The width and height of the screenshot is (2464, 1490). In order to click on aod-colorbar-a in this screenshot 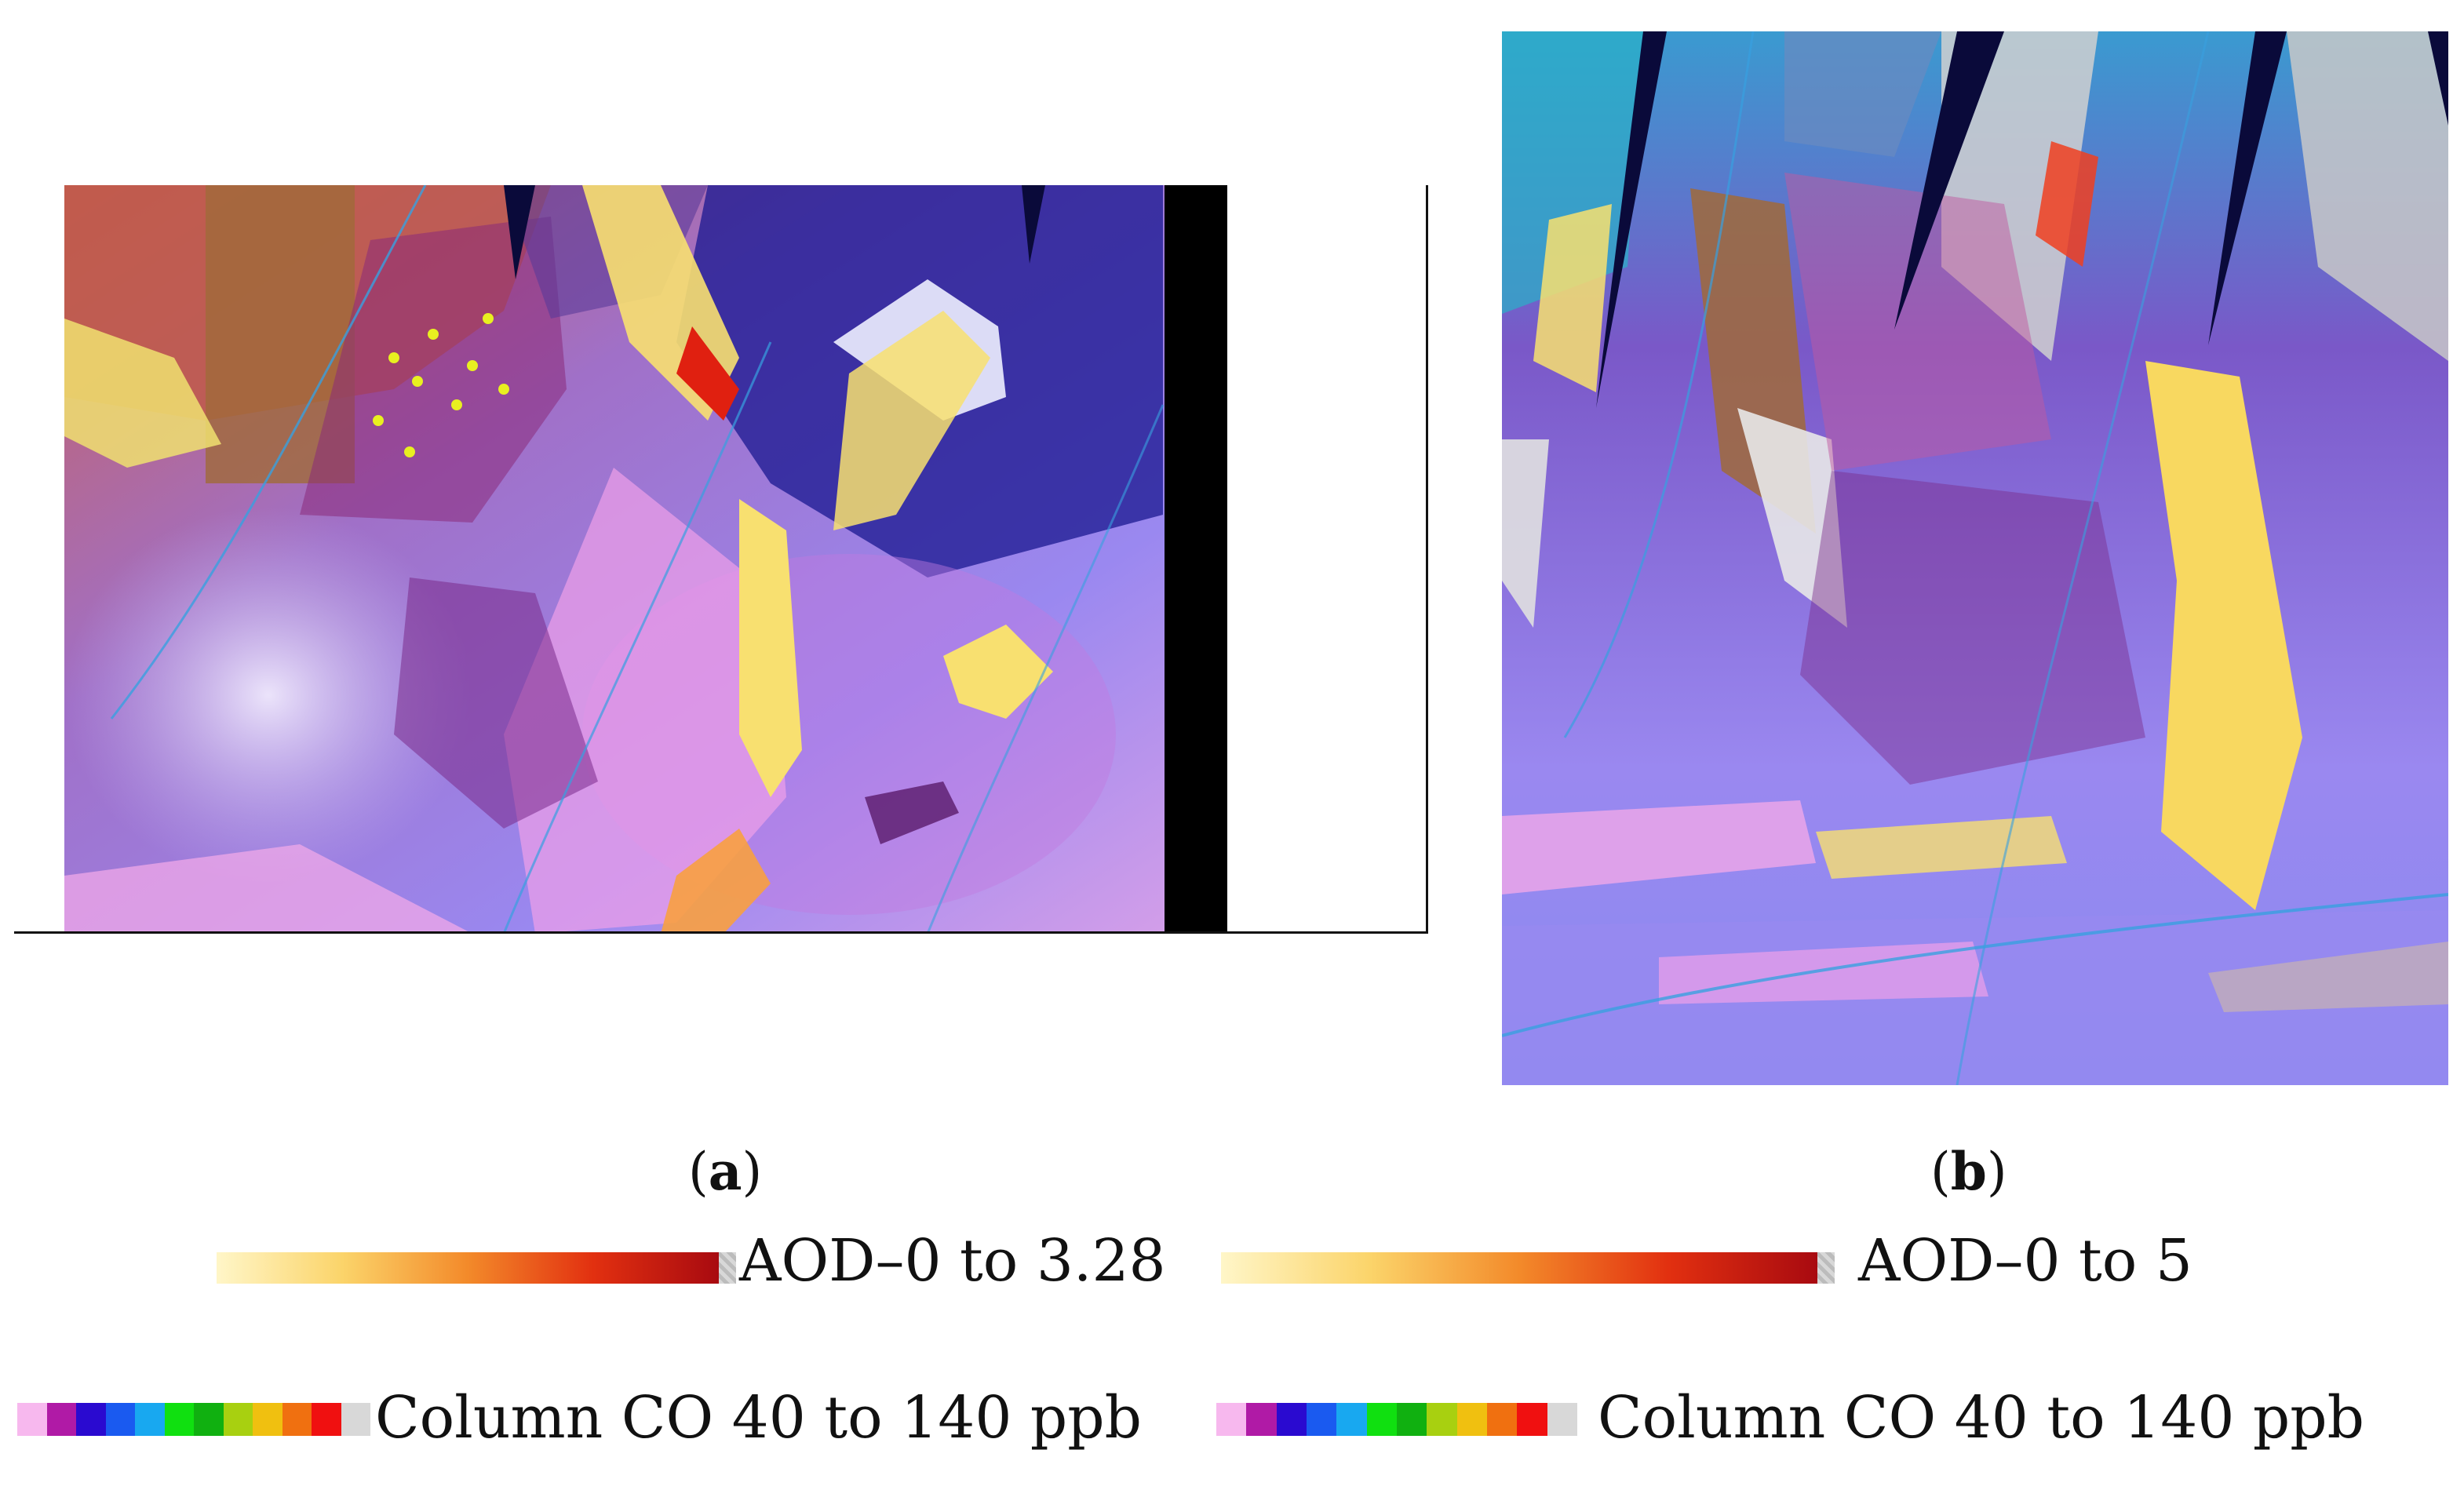, I will do `click(468, 1268)`.